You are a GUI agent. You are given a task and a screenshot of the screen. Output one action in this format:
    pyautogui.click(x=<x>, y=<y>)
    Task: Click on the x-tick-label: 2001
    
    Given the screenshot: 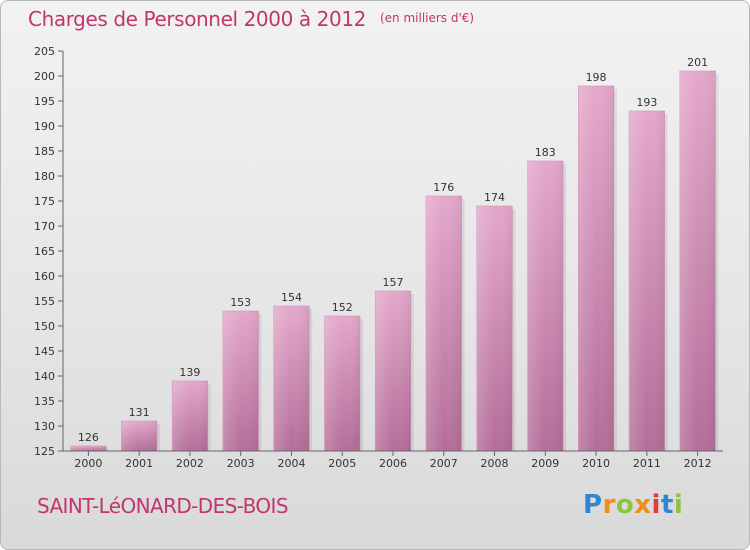 What is the action you would take?
    pyautogui.click(x=139, y=463)
    